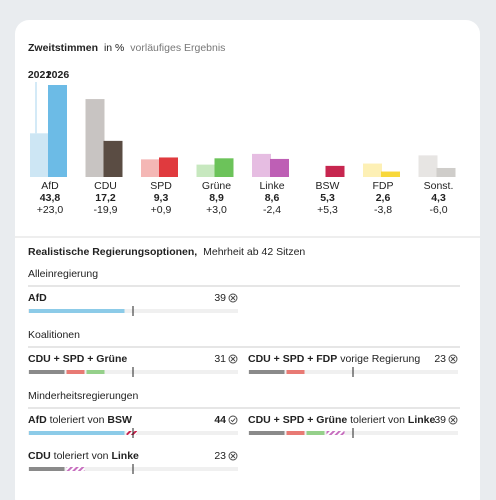 The width and height of the screenshot is (496, 500). I want to click on icon-check, so click(233, 420).